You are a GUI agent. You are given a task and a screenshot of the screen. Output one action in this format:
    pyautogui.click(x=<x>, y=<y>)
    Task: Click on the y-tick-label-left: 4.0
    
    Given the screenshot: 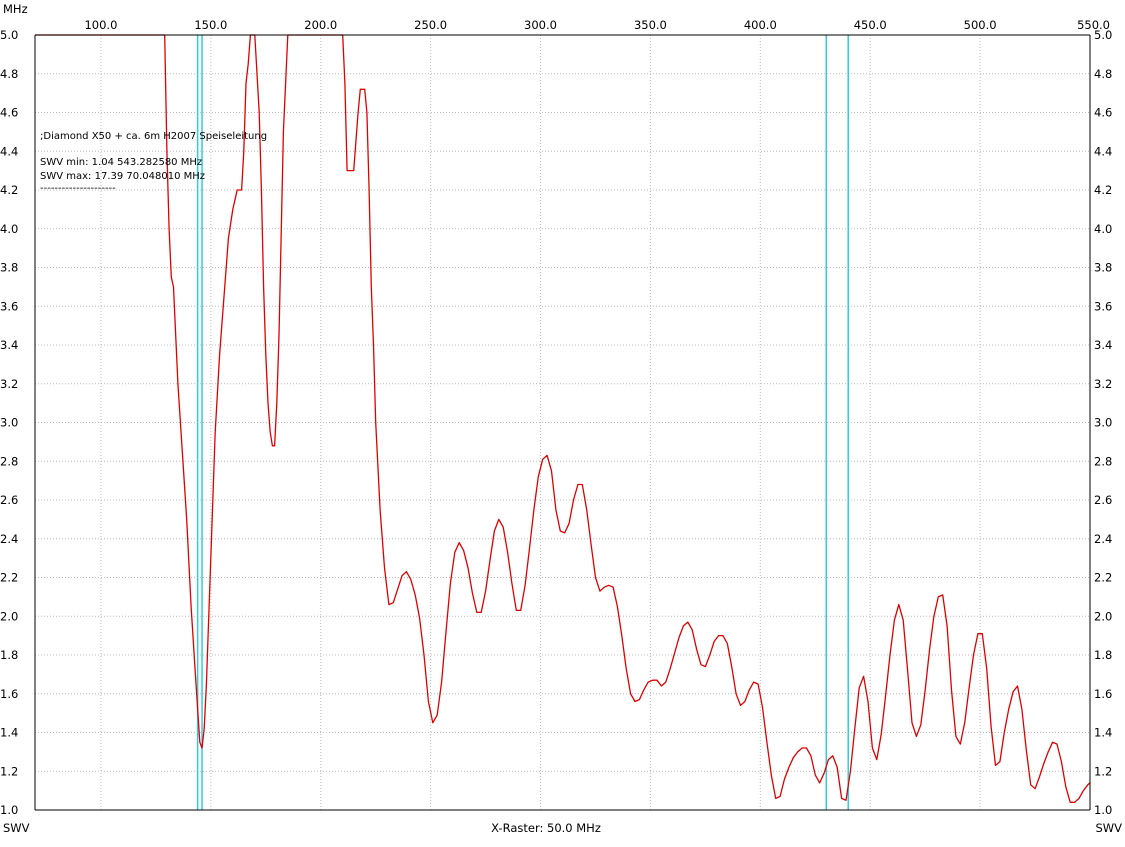 What is the action you would take?
    pyautogui.click(x=9, y=229)
    